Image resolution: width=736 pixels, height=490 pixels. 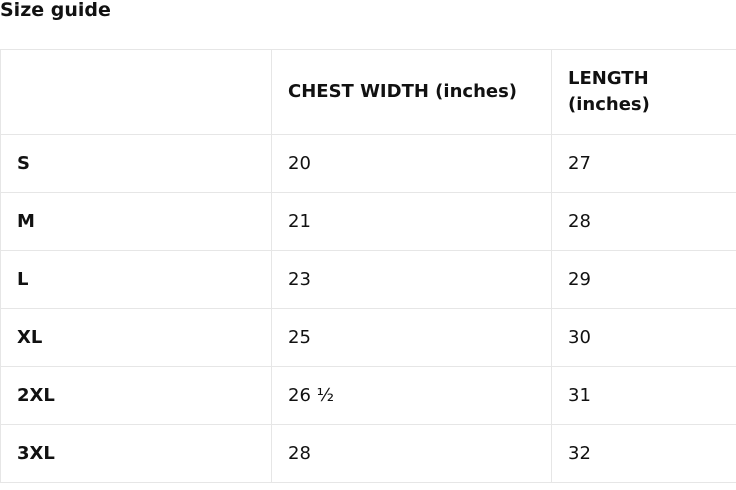 What do you see at coordinates (136, 395) in the screenshot?
I see `size-cell: 2XL` at bounding box center [136, 395].